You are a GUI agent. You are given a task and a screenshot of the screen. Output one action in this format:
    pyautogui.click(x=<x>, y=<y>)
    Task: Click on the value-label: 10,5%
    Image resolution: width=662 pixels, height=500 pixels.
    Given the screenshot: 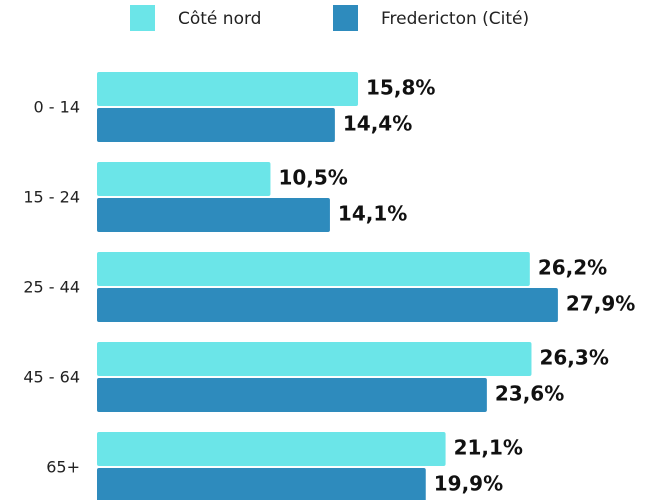 What is the action you would take?
    pyautogui.click(x=312, y=178)
    